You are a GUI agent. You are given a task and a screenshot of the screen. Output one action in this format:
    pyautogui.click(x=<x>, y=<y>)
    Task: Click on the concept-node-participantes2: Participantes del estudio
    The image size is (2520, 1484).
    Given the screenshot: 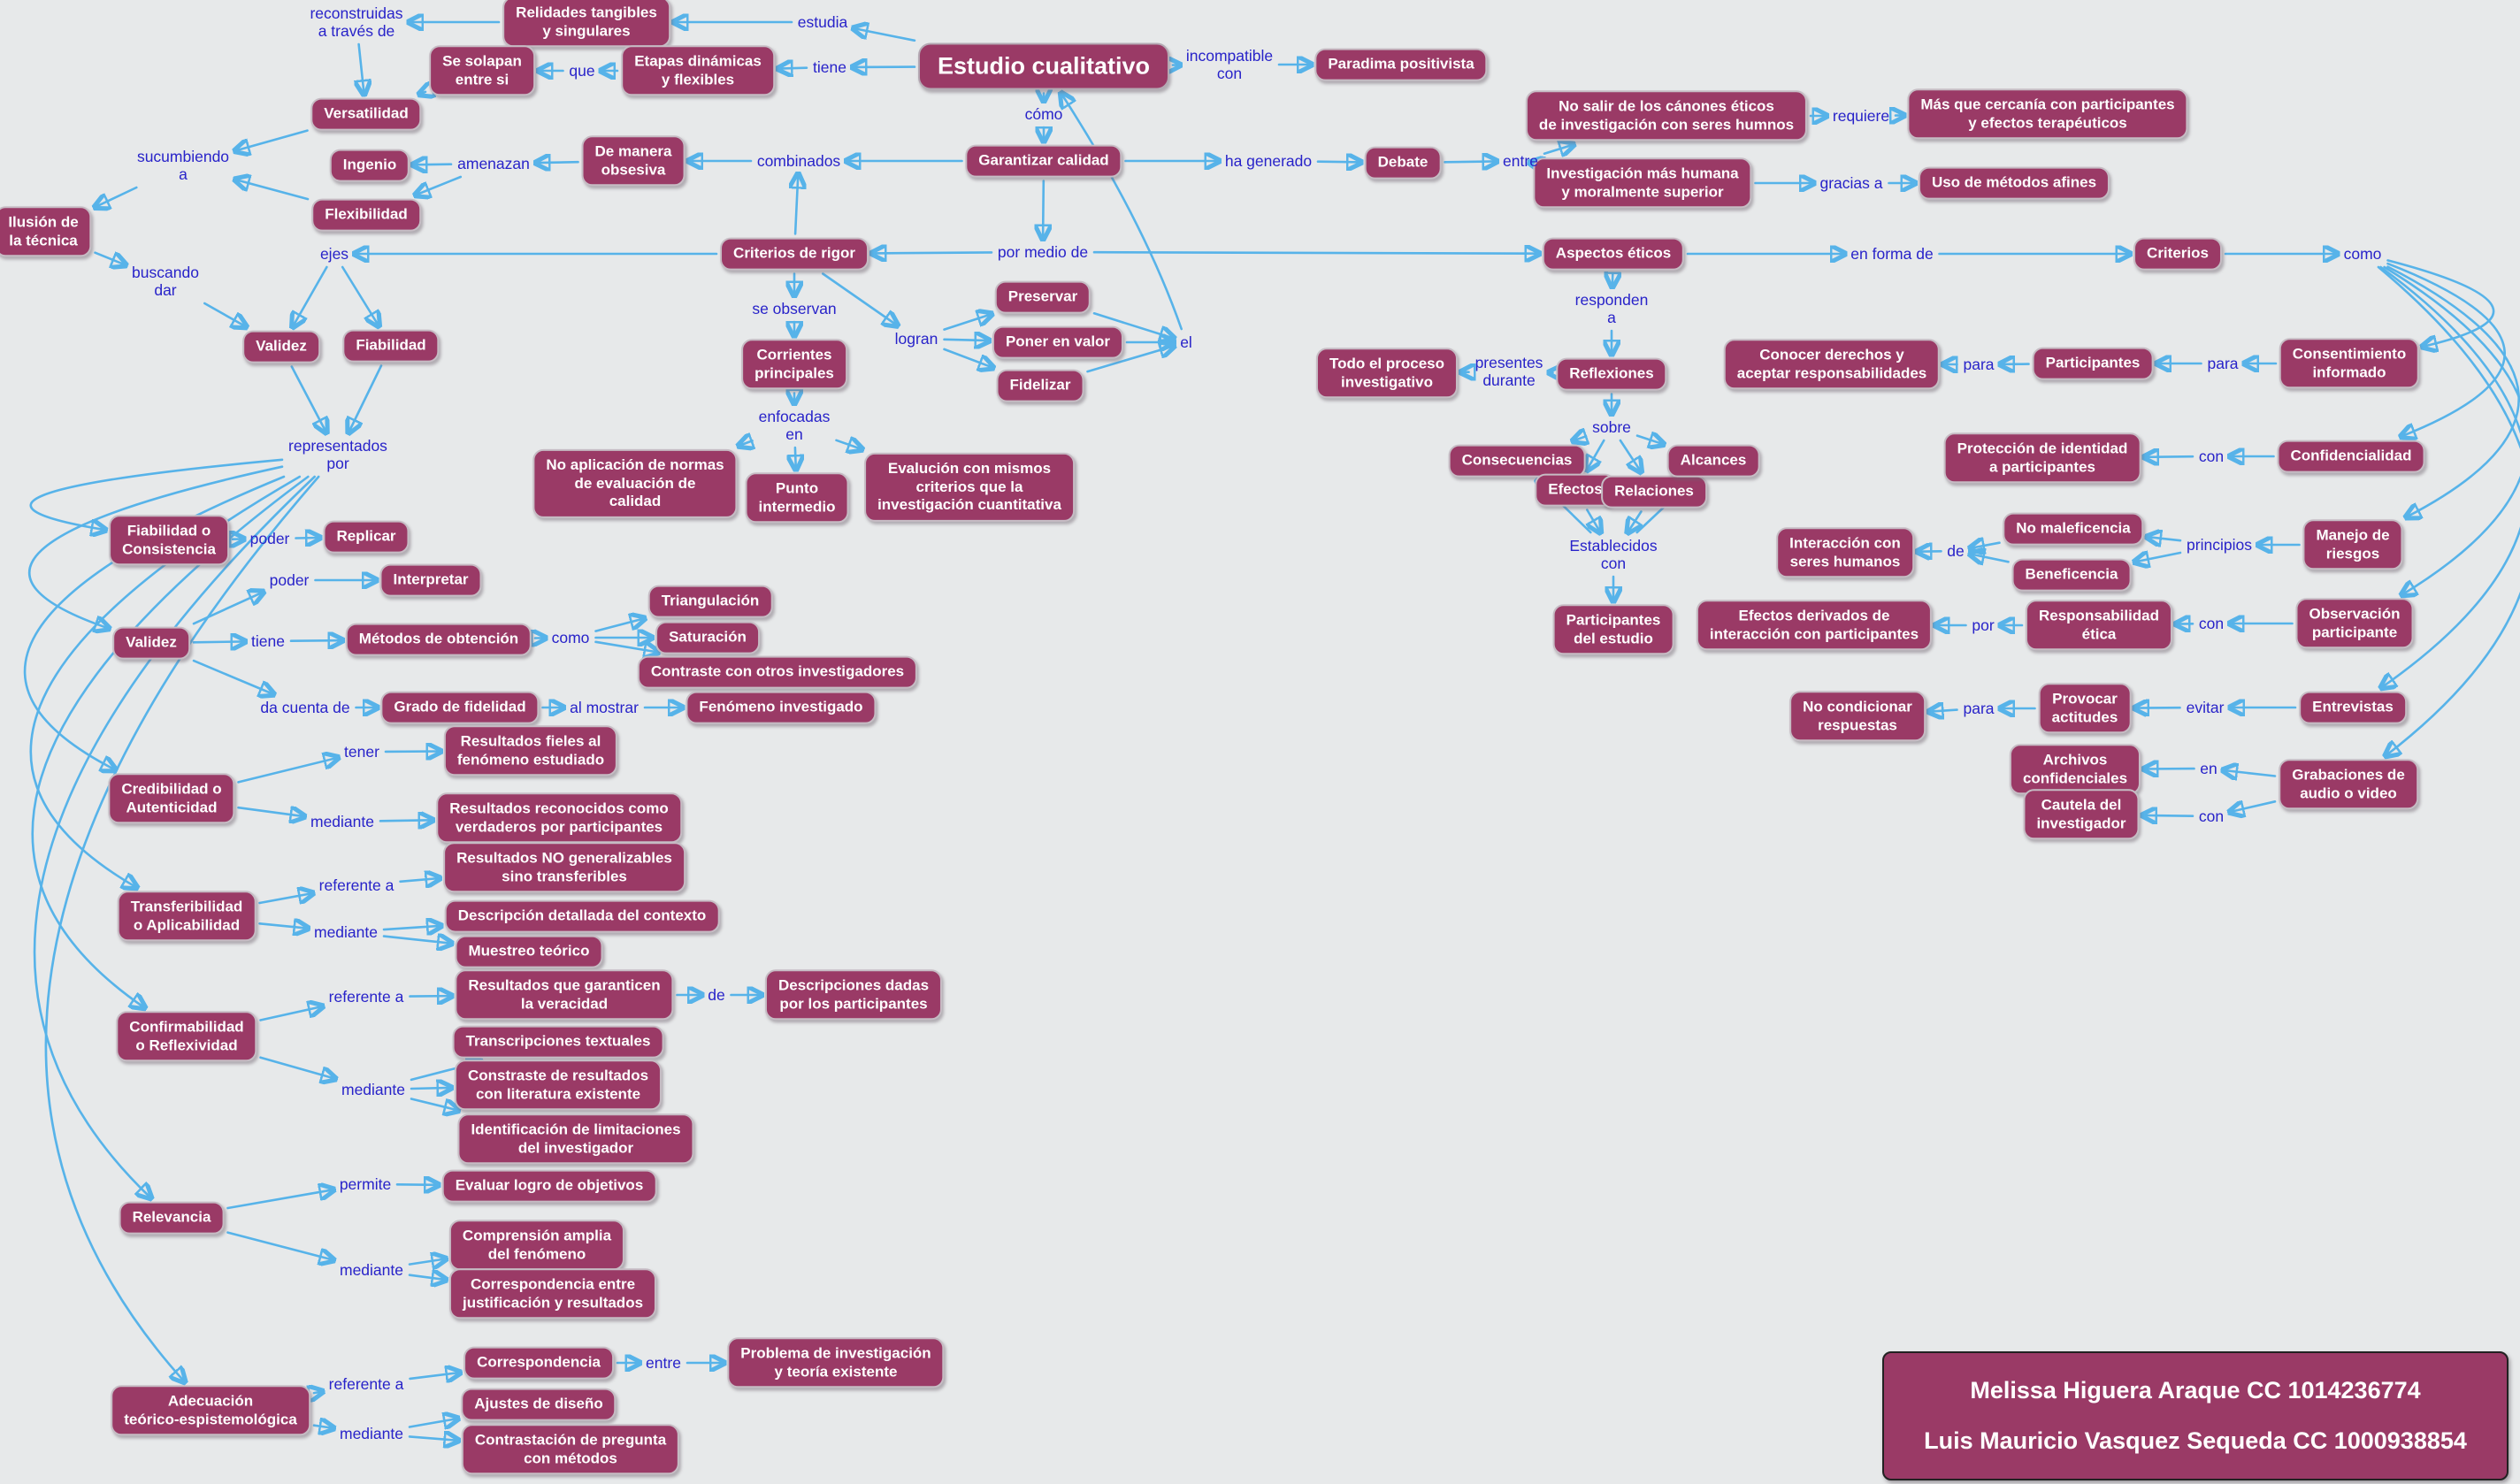 What is the action you would take?
    pyautogui.click(x=1613, y=629)
    